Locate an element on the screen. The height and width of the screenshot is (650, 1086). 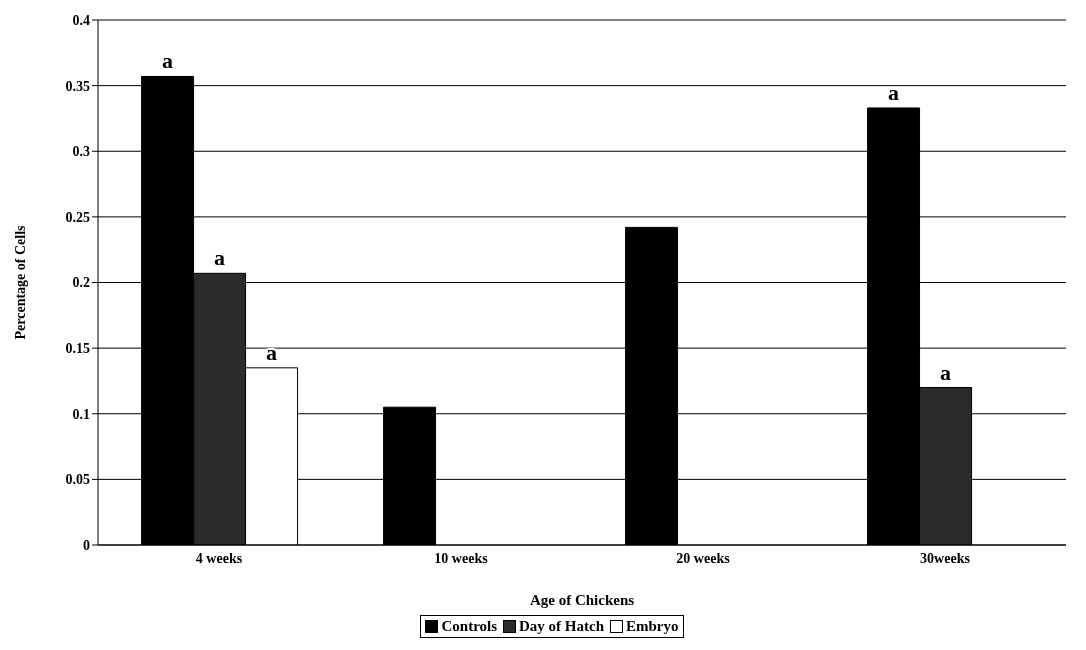
y-tick-label: 0.4 is located at coordinates (81, 20).